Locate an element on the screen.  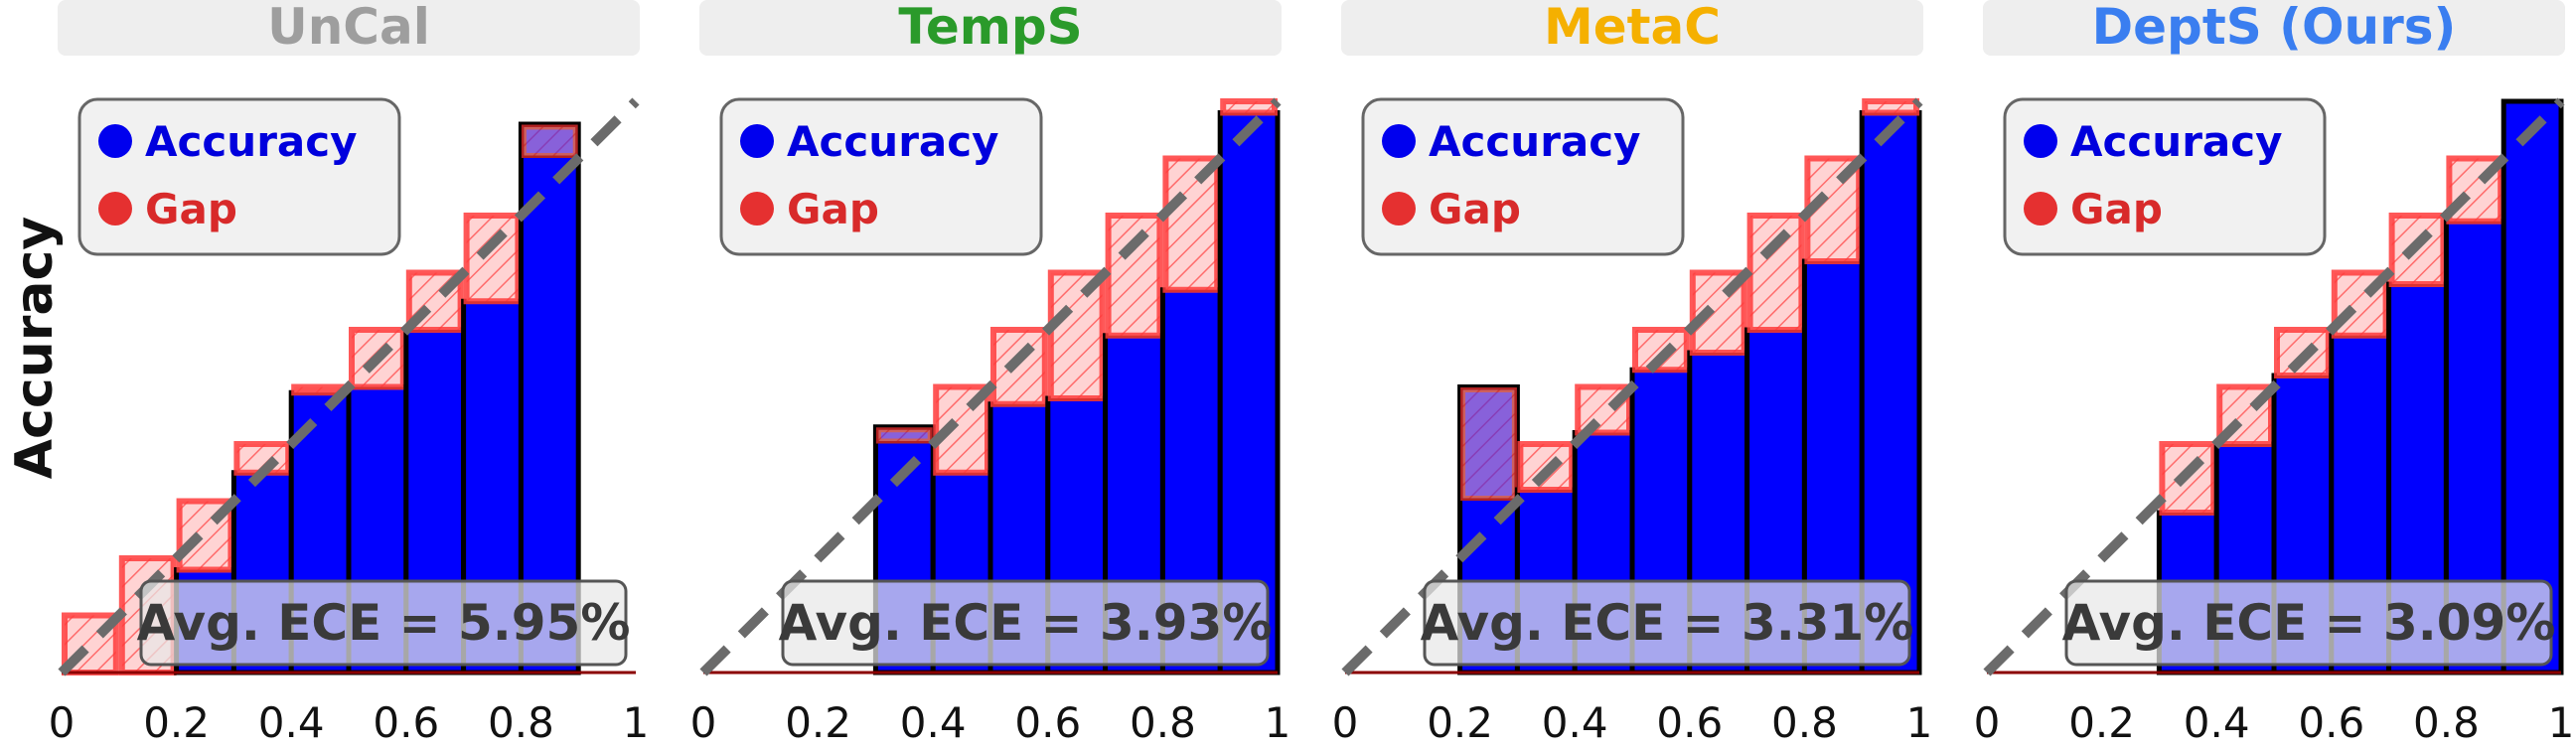
ece-annotation: Avg. ECE = 5.95% is located at coordinates (384, 623).